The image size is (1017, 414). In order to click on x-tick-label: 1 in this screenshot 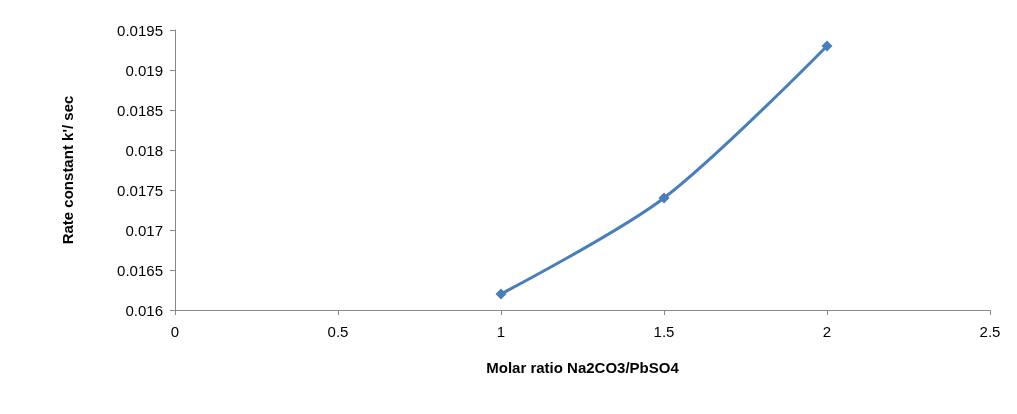, I will do `click(501, 331)`.